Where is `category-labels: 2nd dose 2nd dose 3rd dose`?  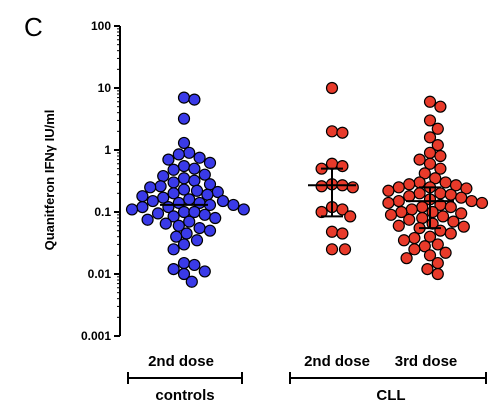 category-labels: 2nd dose 2nd dose 3rd dose is located at coordinates (302, 361).